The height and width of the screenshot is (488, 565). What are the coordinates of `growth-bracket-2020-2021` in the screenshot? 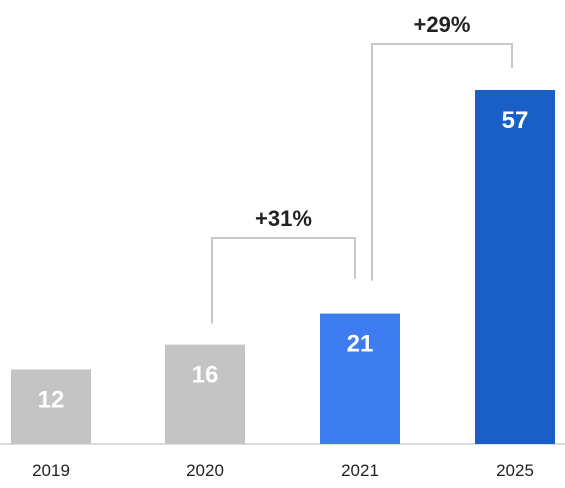 It's located at (283, 280).